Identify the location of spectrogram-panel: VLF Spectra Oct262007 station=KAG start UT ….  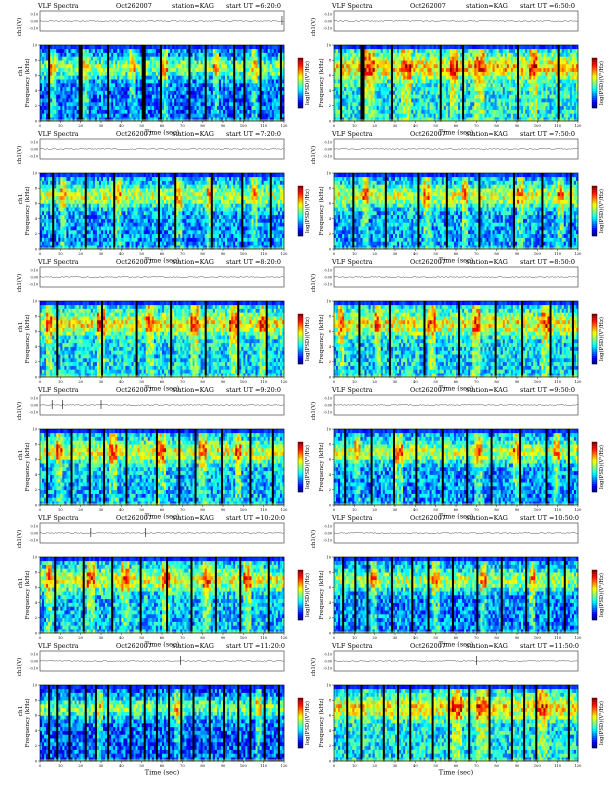
(162, 68).